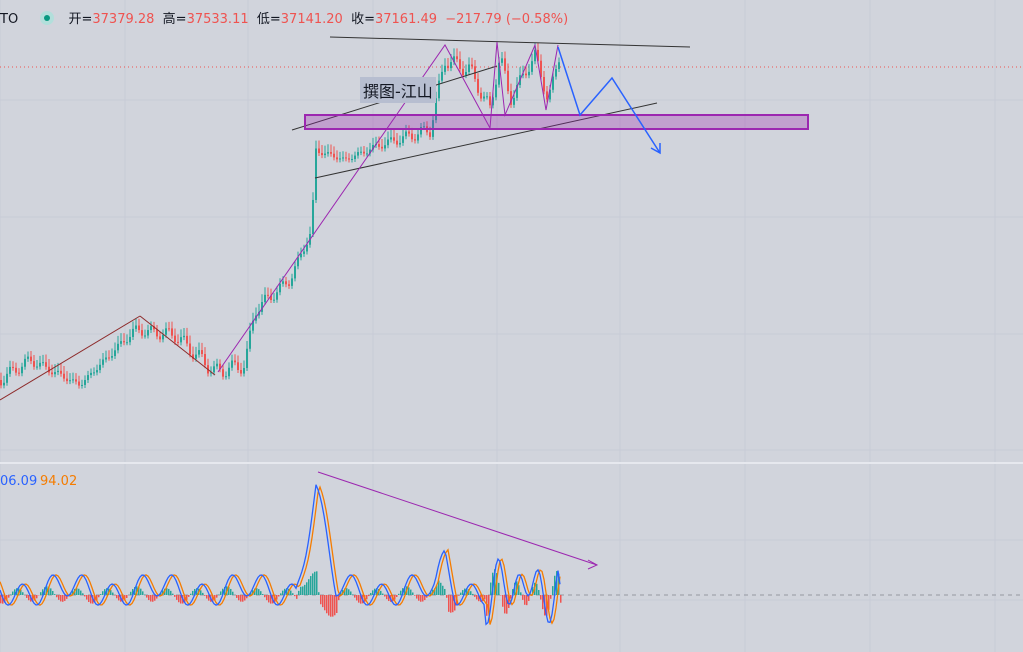 The width and height of the screenshot is (1023, 652). I want to click on divergence-line, so click(457, 518).